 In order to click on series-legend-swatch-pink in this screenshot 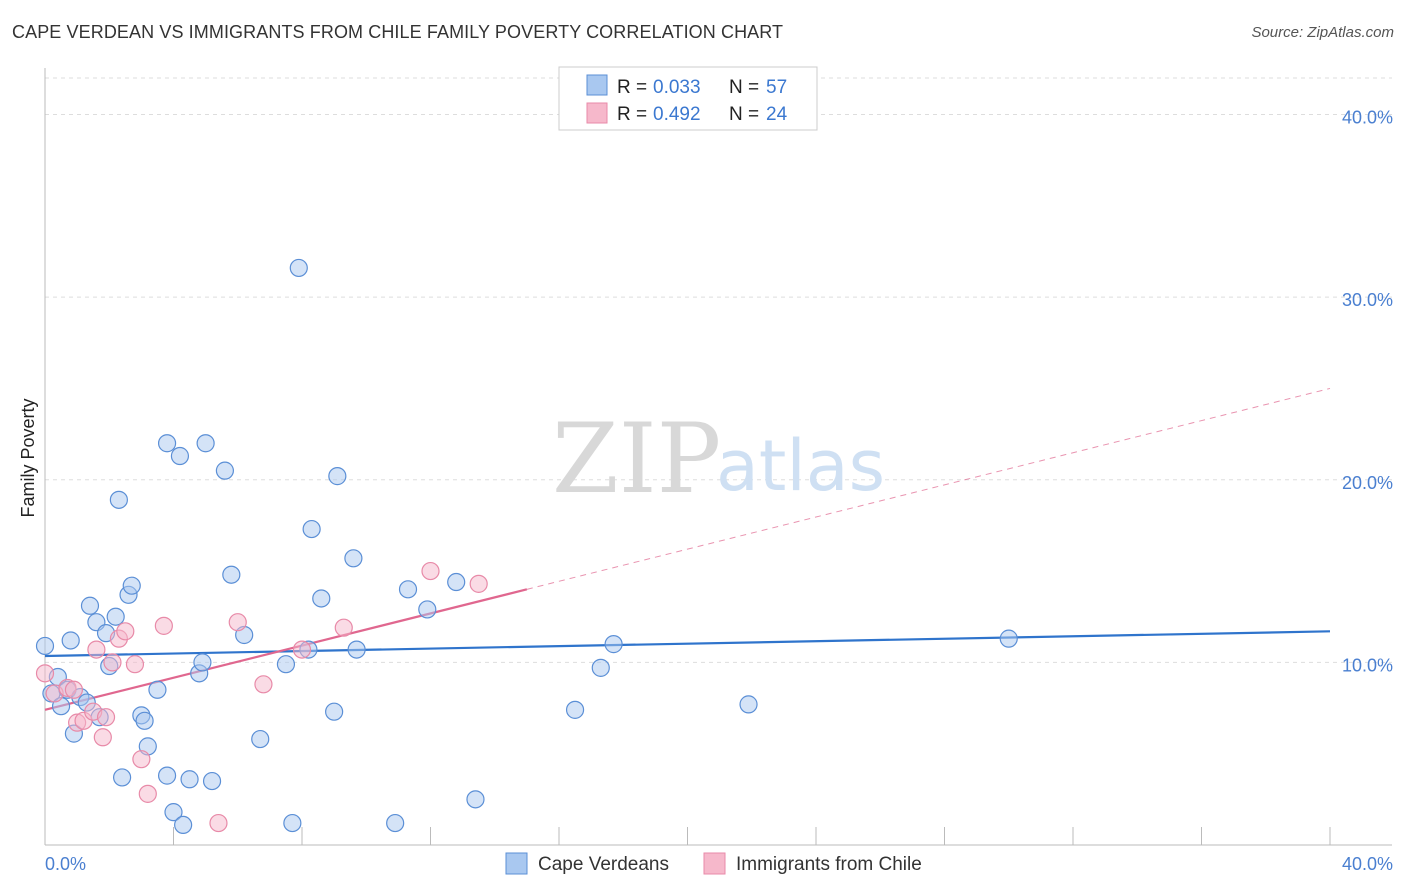, I will do `click(714, 863)`.